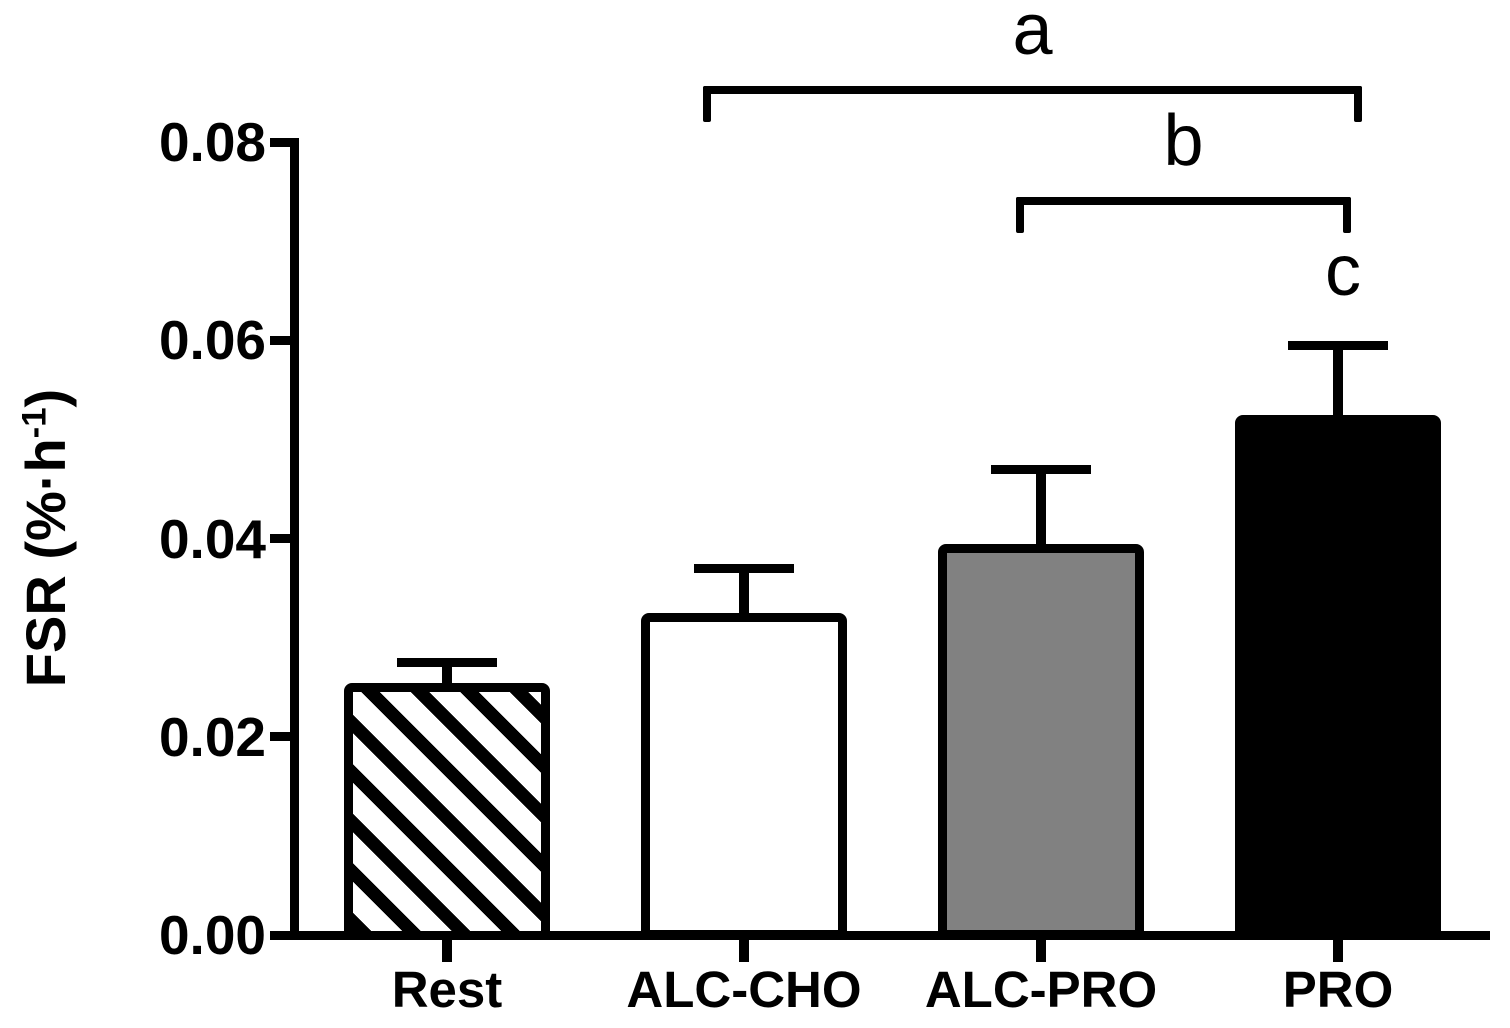  What do you see at coordinates (744, 989) in the screenshot?
I see `x-category-label-alc-cho: ALC-CHO` at bounding box center [744, 989].